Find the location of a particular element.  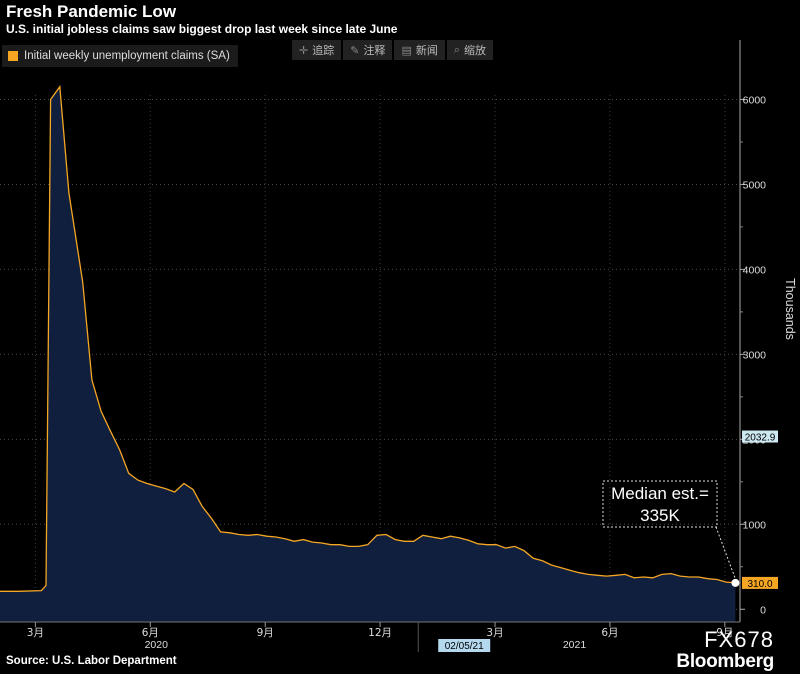

y-tick-label: 0 is located at coordinates (763, 610).